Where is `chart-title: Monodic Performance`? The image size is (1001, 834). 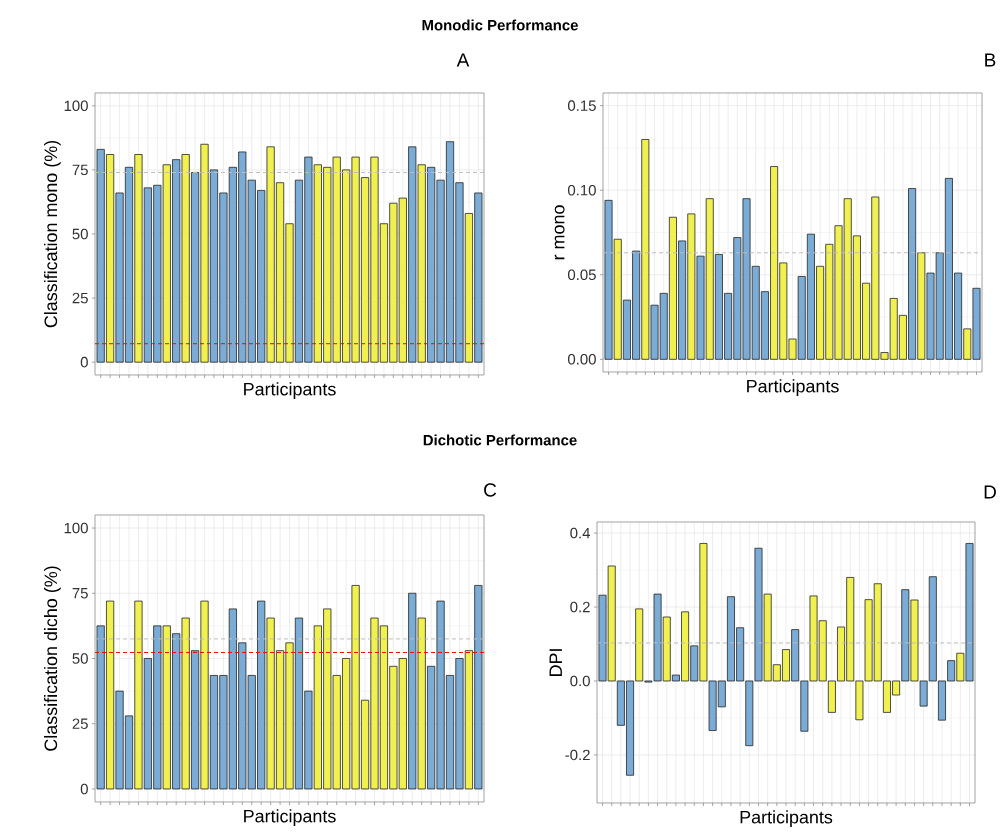
chart-title: Monodic Performance is located at coordinates (500, 25).